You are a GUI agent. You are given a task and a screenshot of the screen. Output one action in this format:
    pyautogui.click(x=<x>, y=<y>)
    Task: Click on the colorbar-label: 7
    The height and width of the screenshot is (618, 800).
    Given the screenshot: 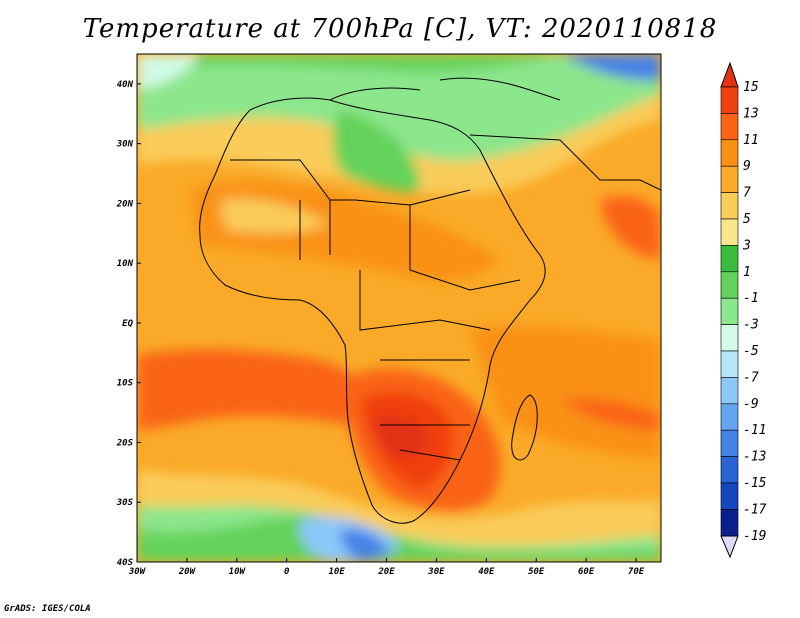 What is the action you would take?
    pyautogui.click(x=747, y=193)
    